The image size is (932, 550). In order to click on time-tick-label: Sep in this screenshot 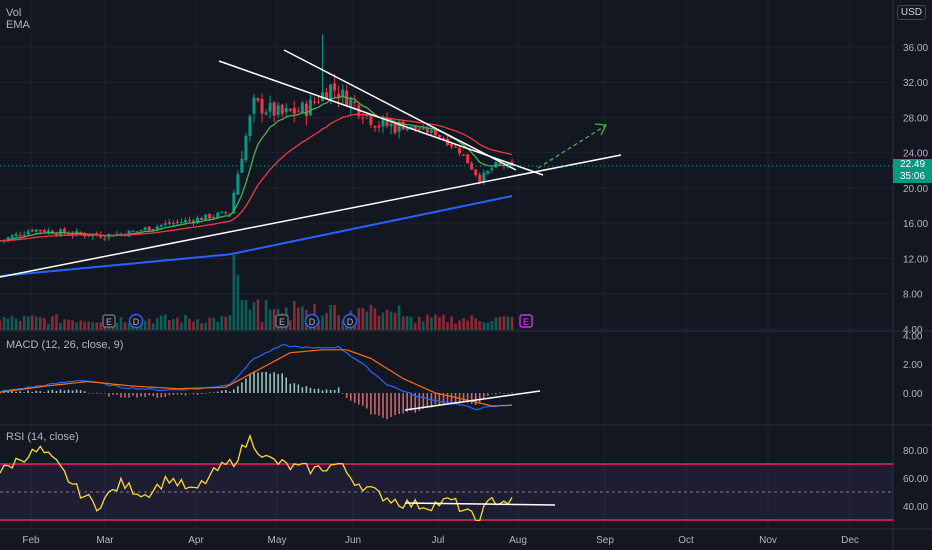, I will do `click(605, 540)`.